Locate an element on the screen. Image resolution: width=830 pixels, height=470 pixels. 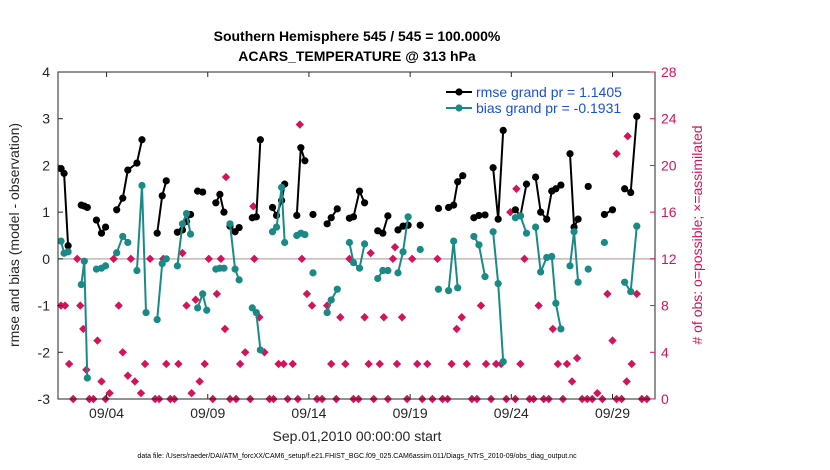
y2-tick-label-5: 20 is located at coordinates (669, 165).